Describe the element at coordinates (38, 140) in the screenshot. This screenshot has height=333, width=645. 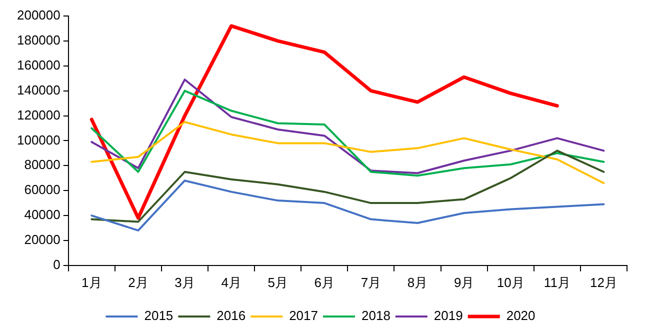
I see `y-tick-label: 100000` at that location.